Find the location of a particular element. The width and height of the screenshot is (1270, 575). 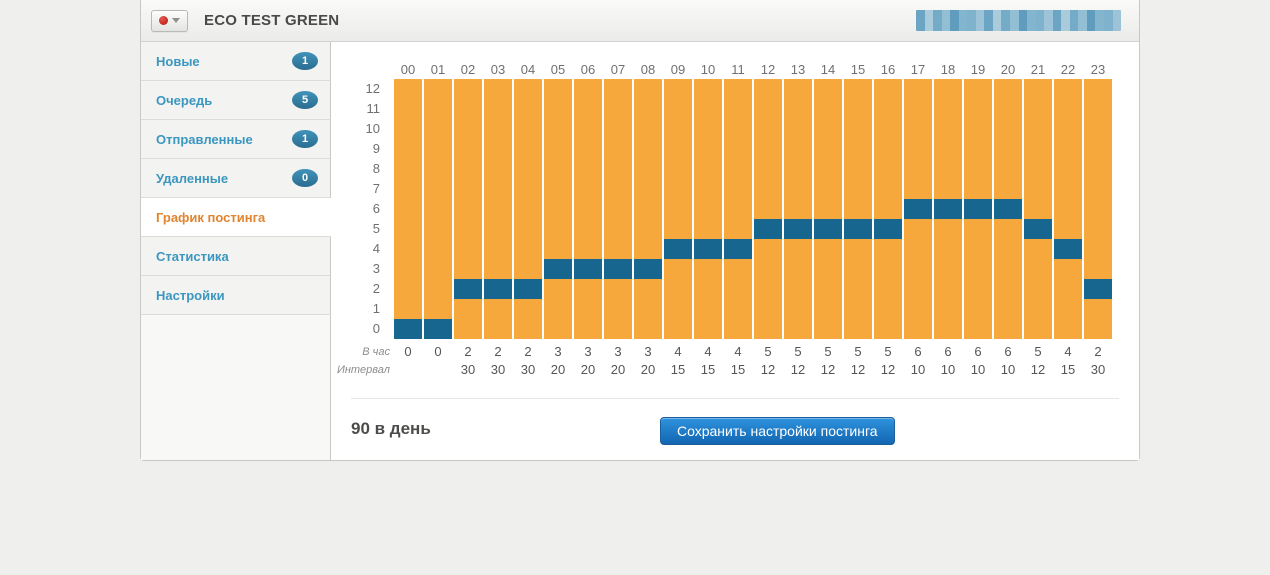

page-title: ECO TEST GREEN is located at coordinates (272, 20).